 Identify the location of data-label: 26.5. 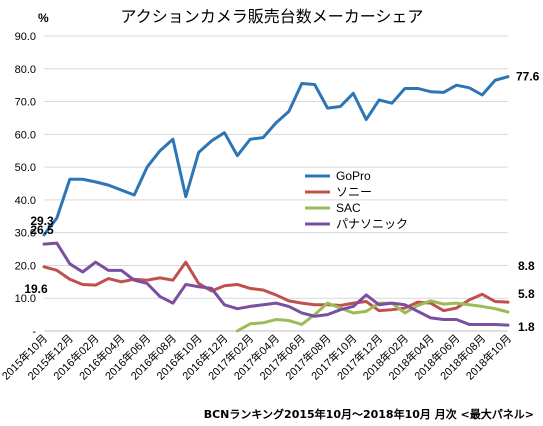
(42, 230).